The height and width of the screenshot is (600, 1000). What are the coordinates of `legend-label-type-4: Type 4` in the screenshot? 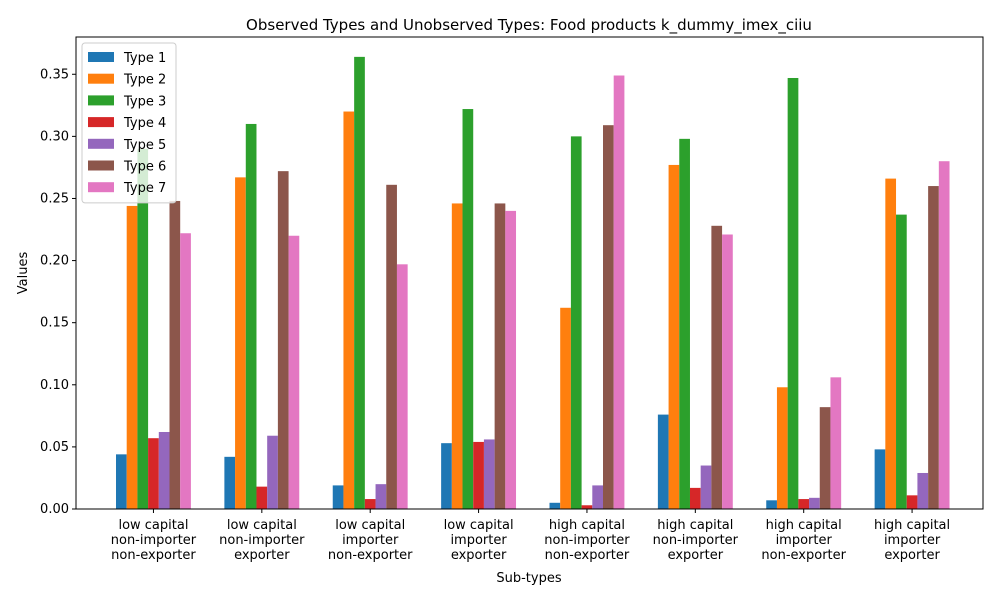 It's located at (144, 123).